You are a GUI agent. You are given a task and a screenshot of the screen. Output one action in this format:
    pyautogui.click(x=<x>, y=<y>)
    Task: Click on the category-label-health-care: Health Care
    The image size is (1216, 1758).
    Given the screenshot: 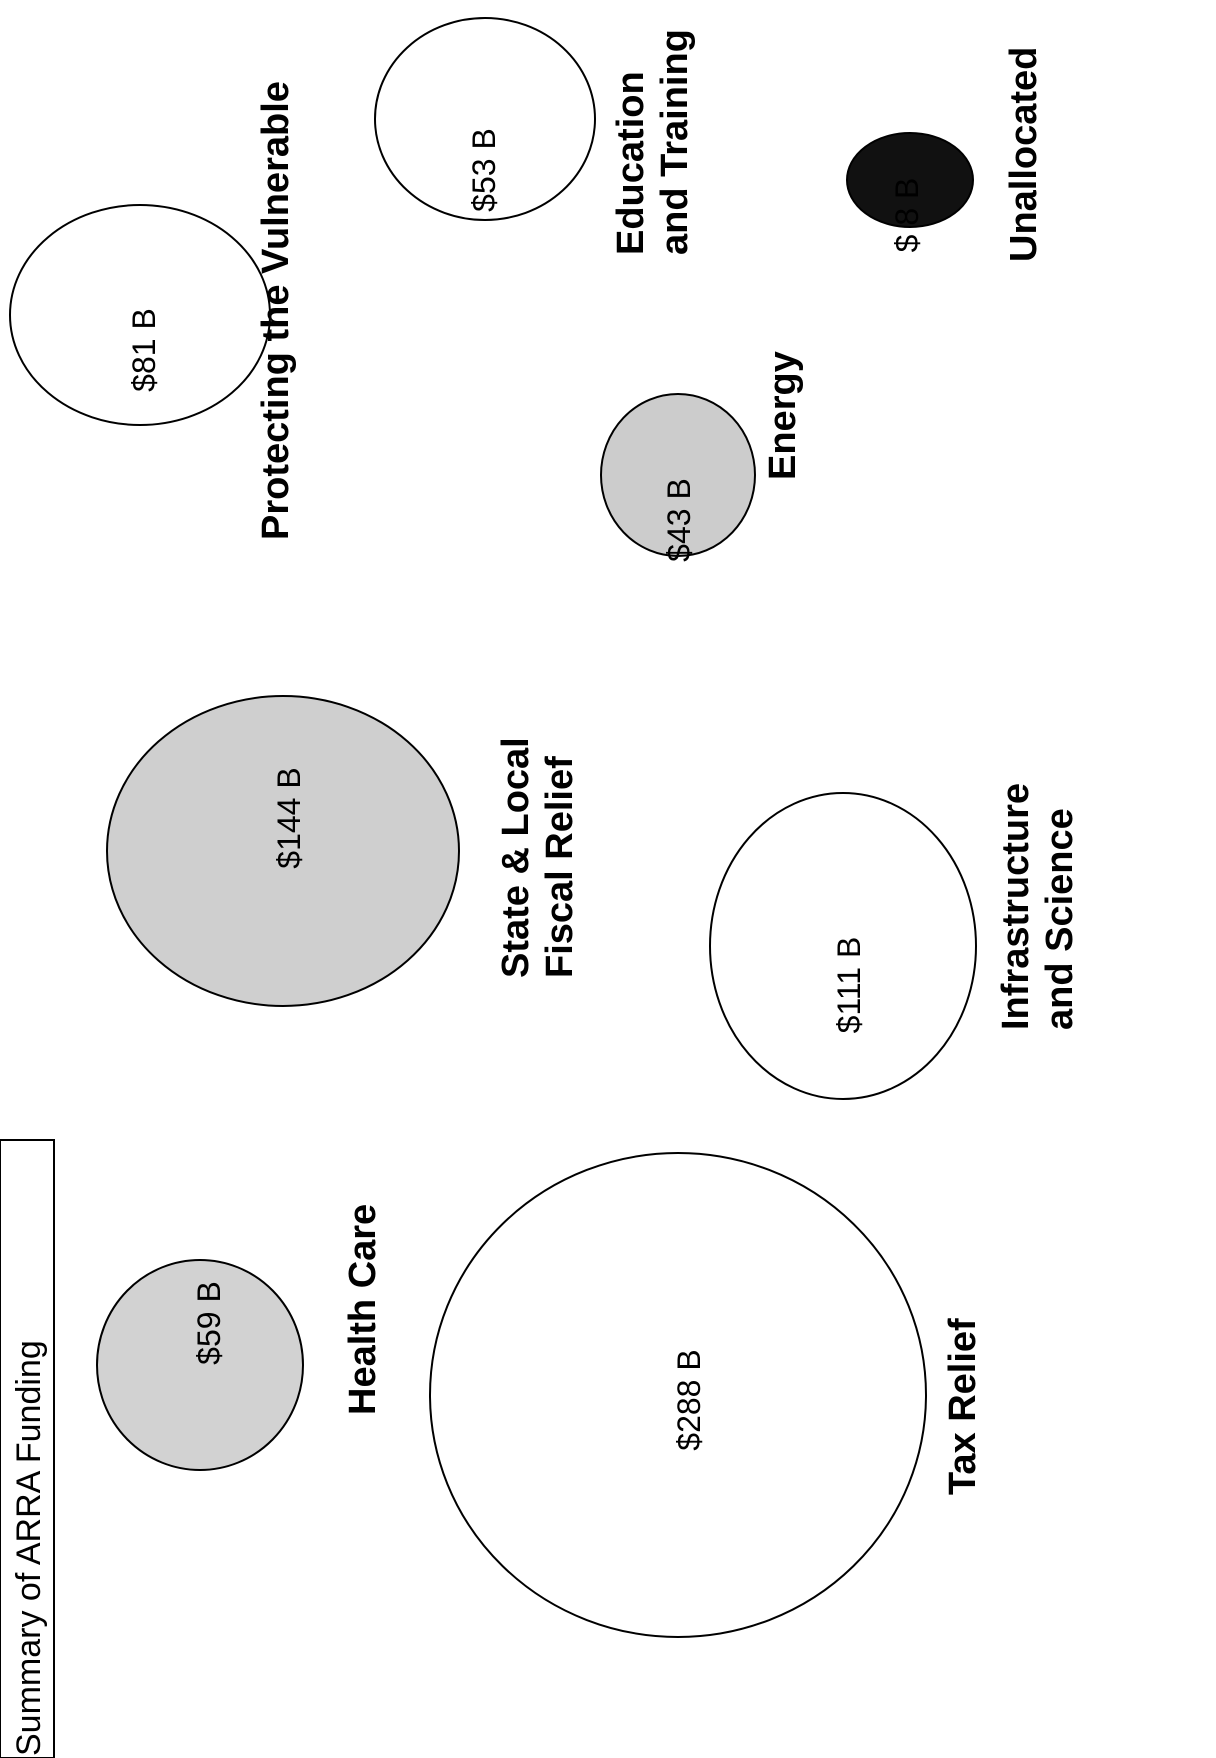 What is the action you would take?
    pyautogui.click(x=363, y=1309)
    